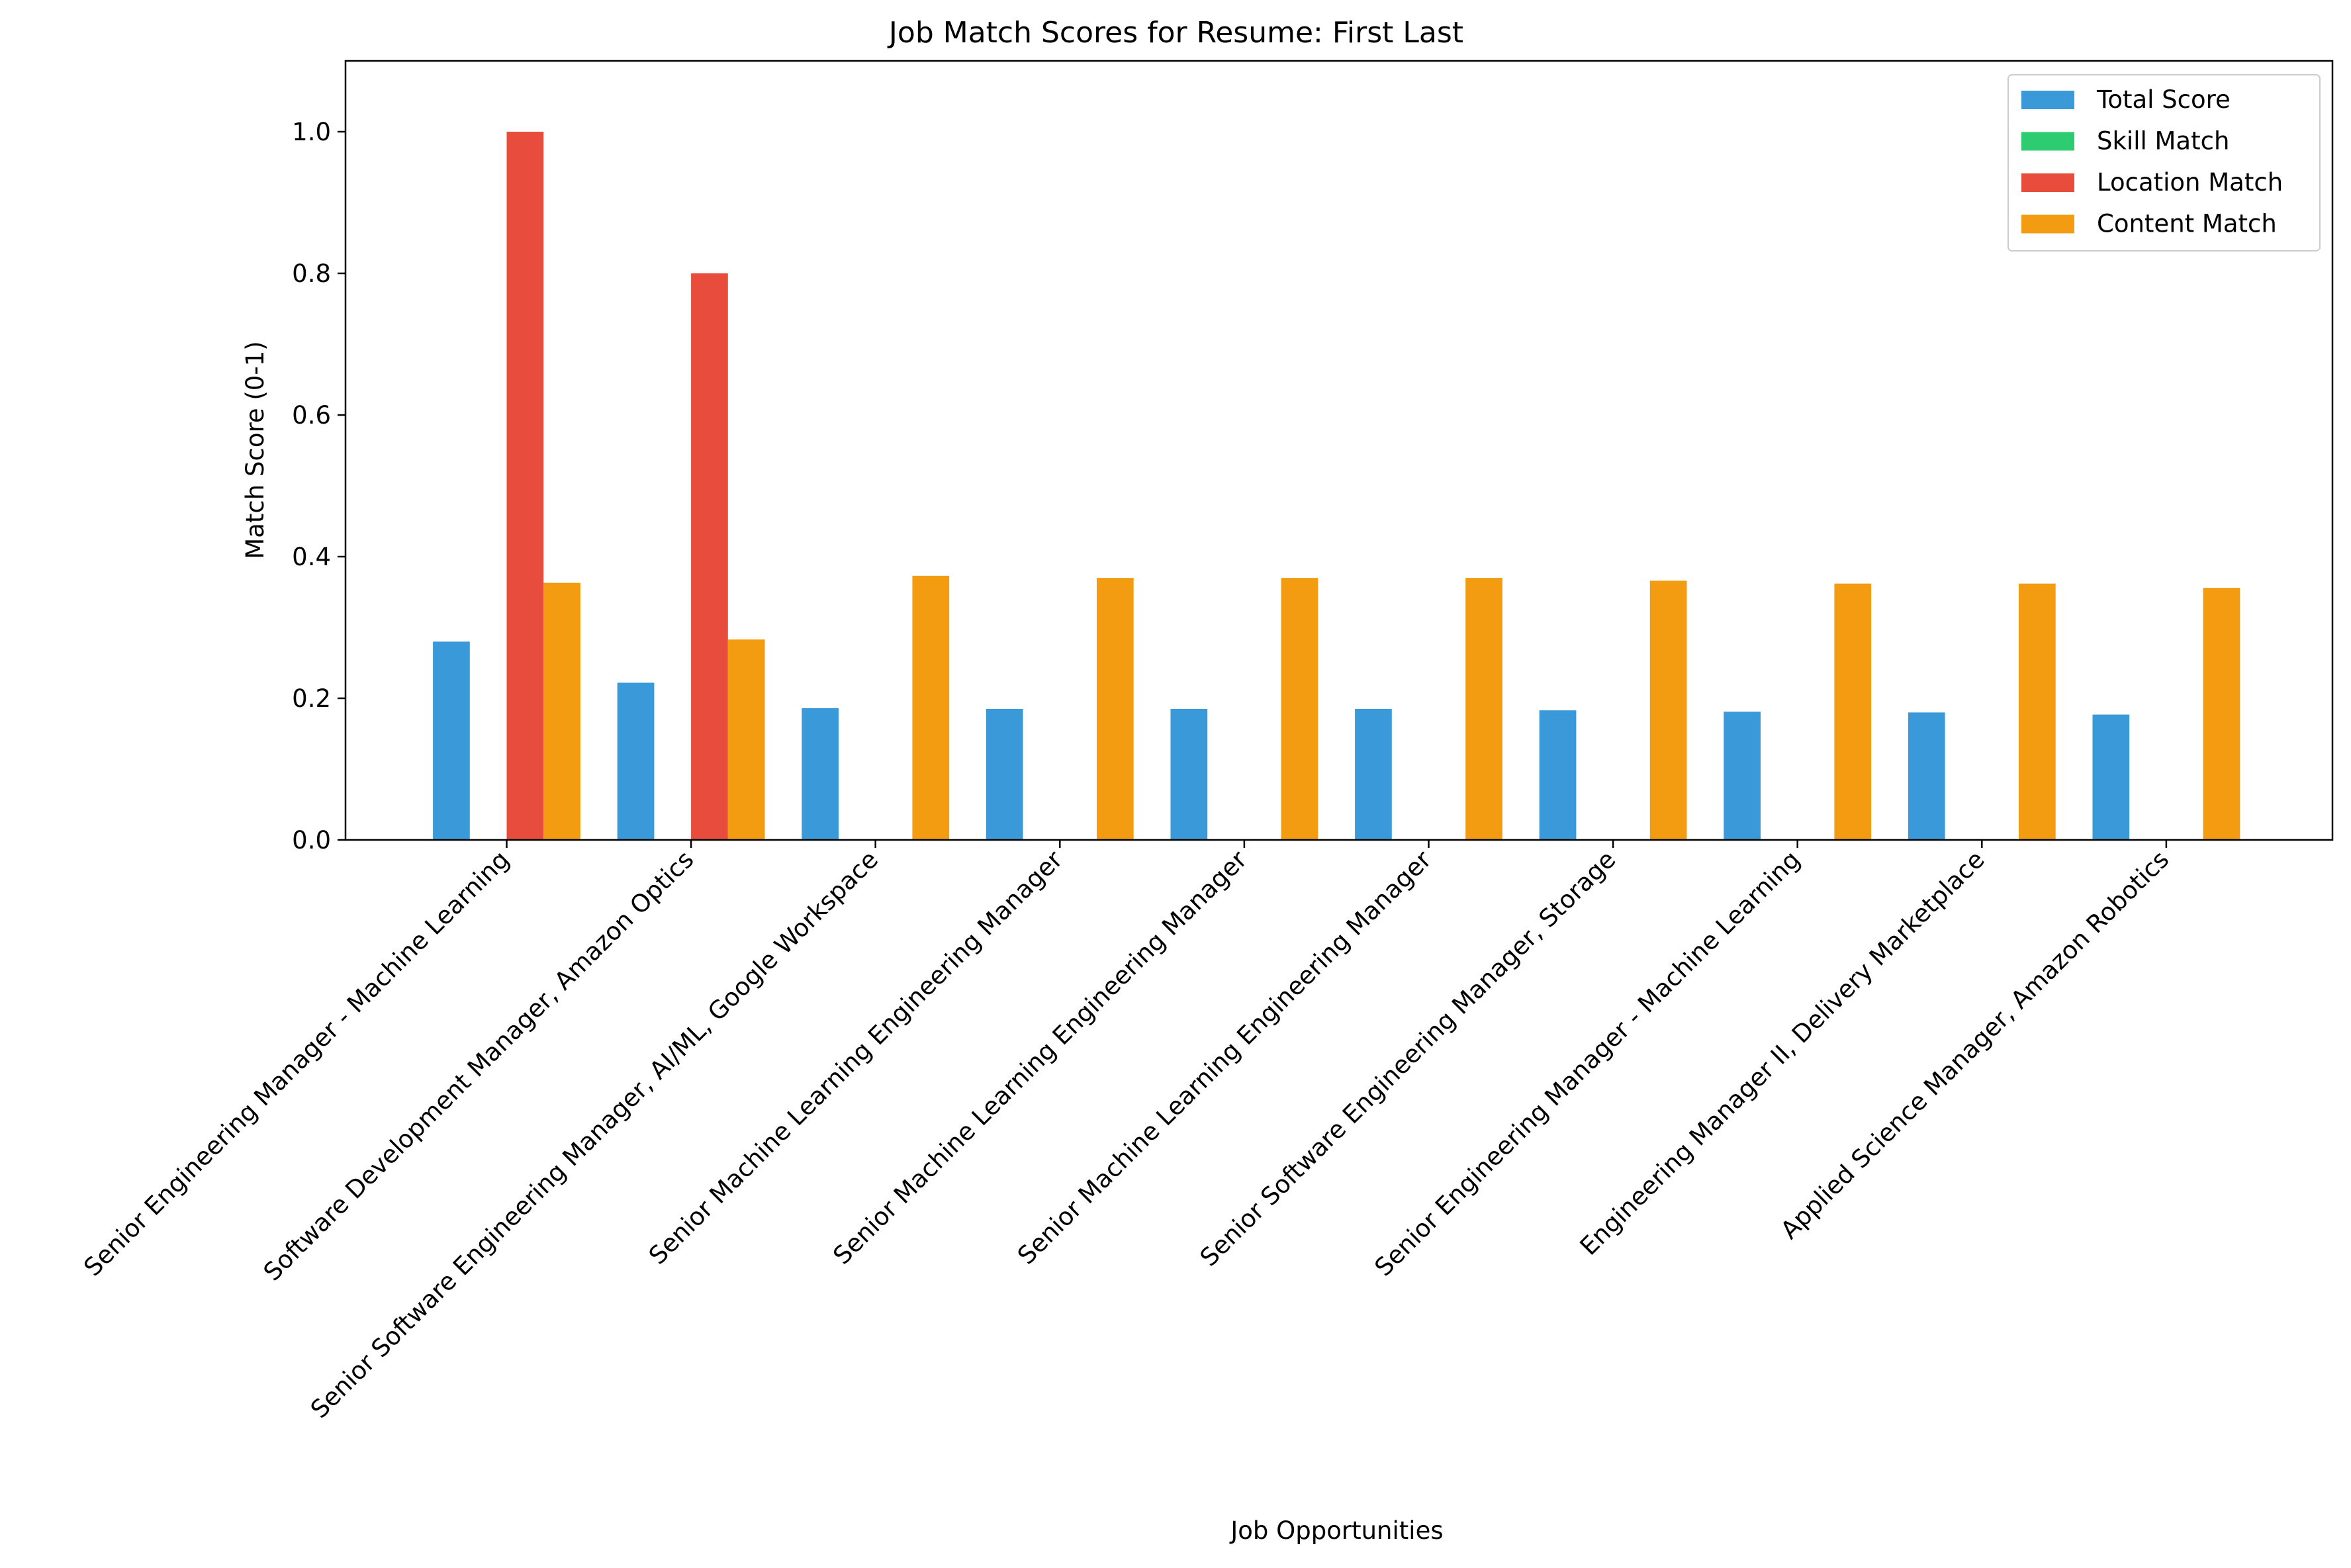 The height and width of the screenshot is (1568, 2351). What do you see at coordinates (311, 415) in the screenshot?
I see `y-tick-label: 0.6` at bounding box center [311, 415].